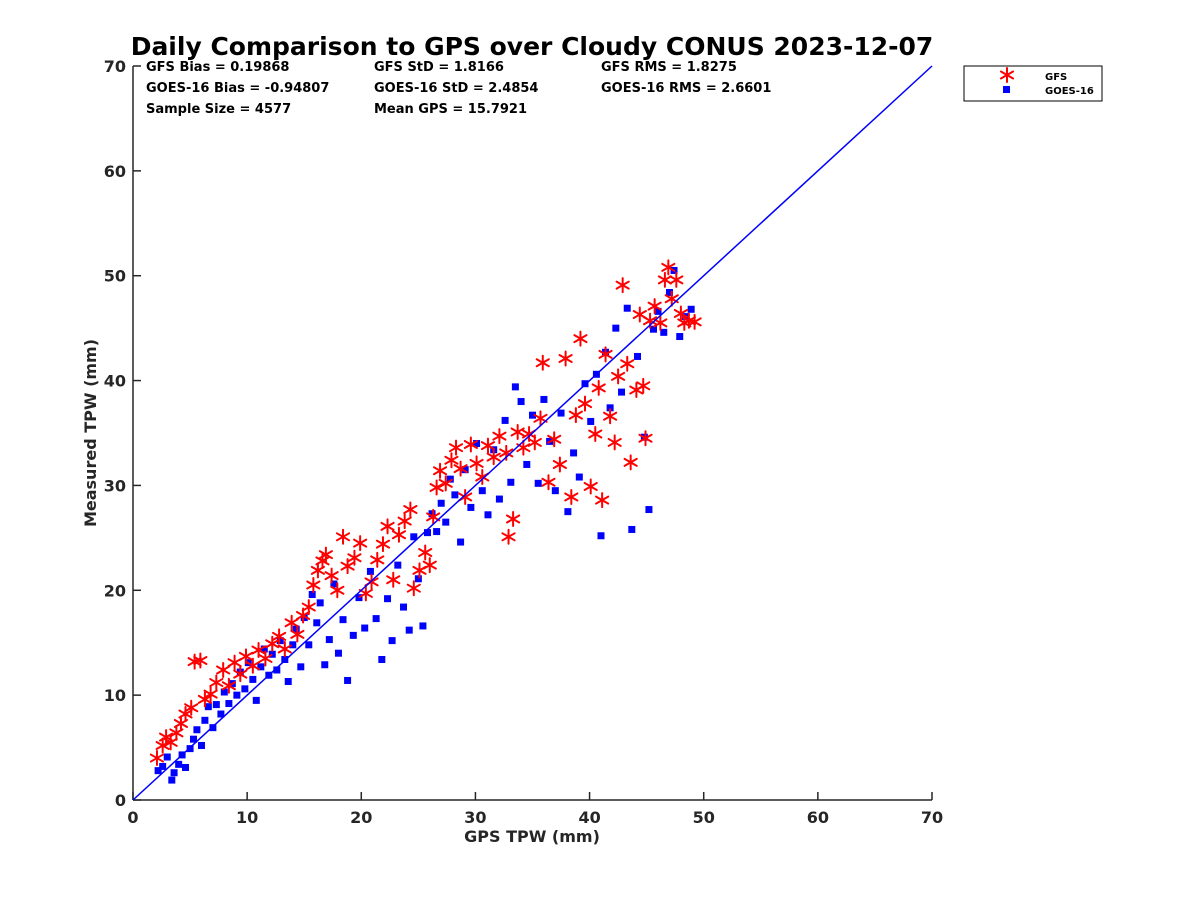 The height and width of the screenshot is (900, 1200). What do you see at coordinates (115, 485) in the screenshot?
I see `y-tick-label: 30` at bounding box center [115, 485].